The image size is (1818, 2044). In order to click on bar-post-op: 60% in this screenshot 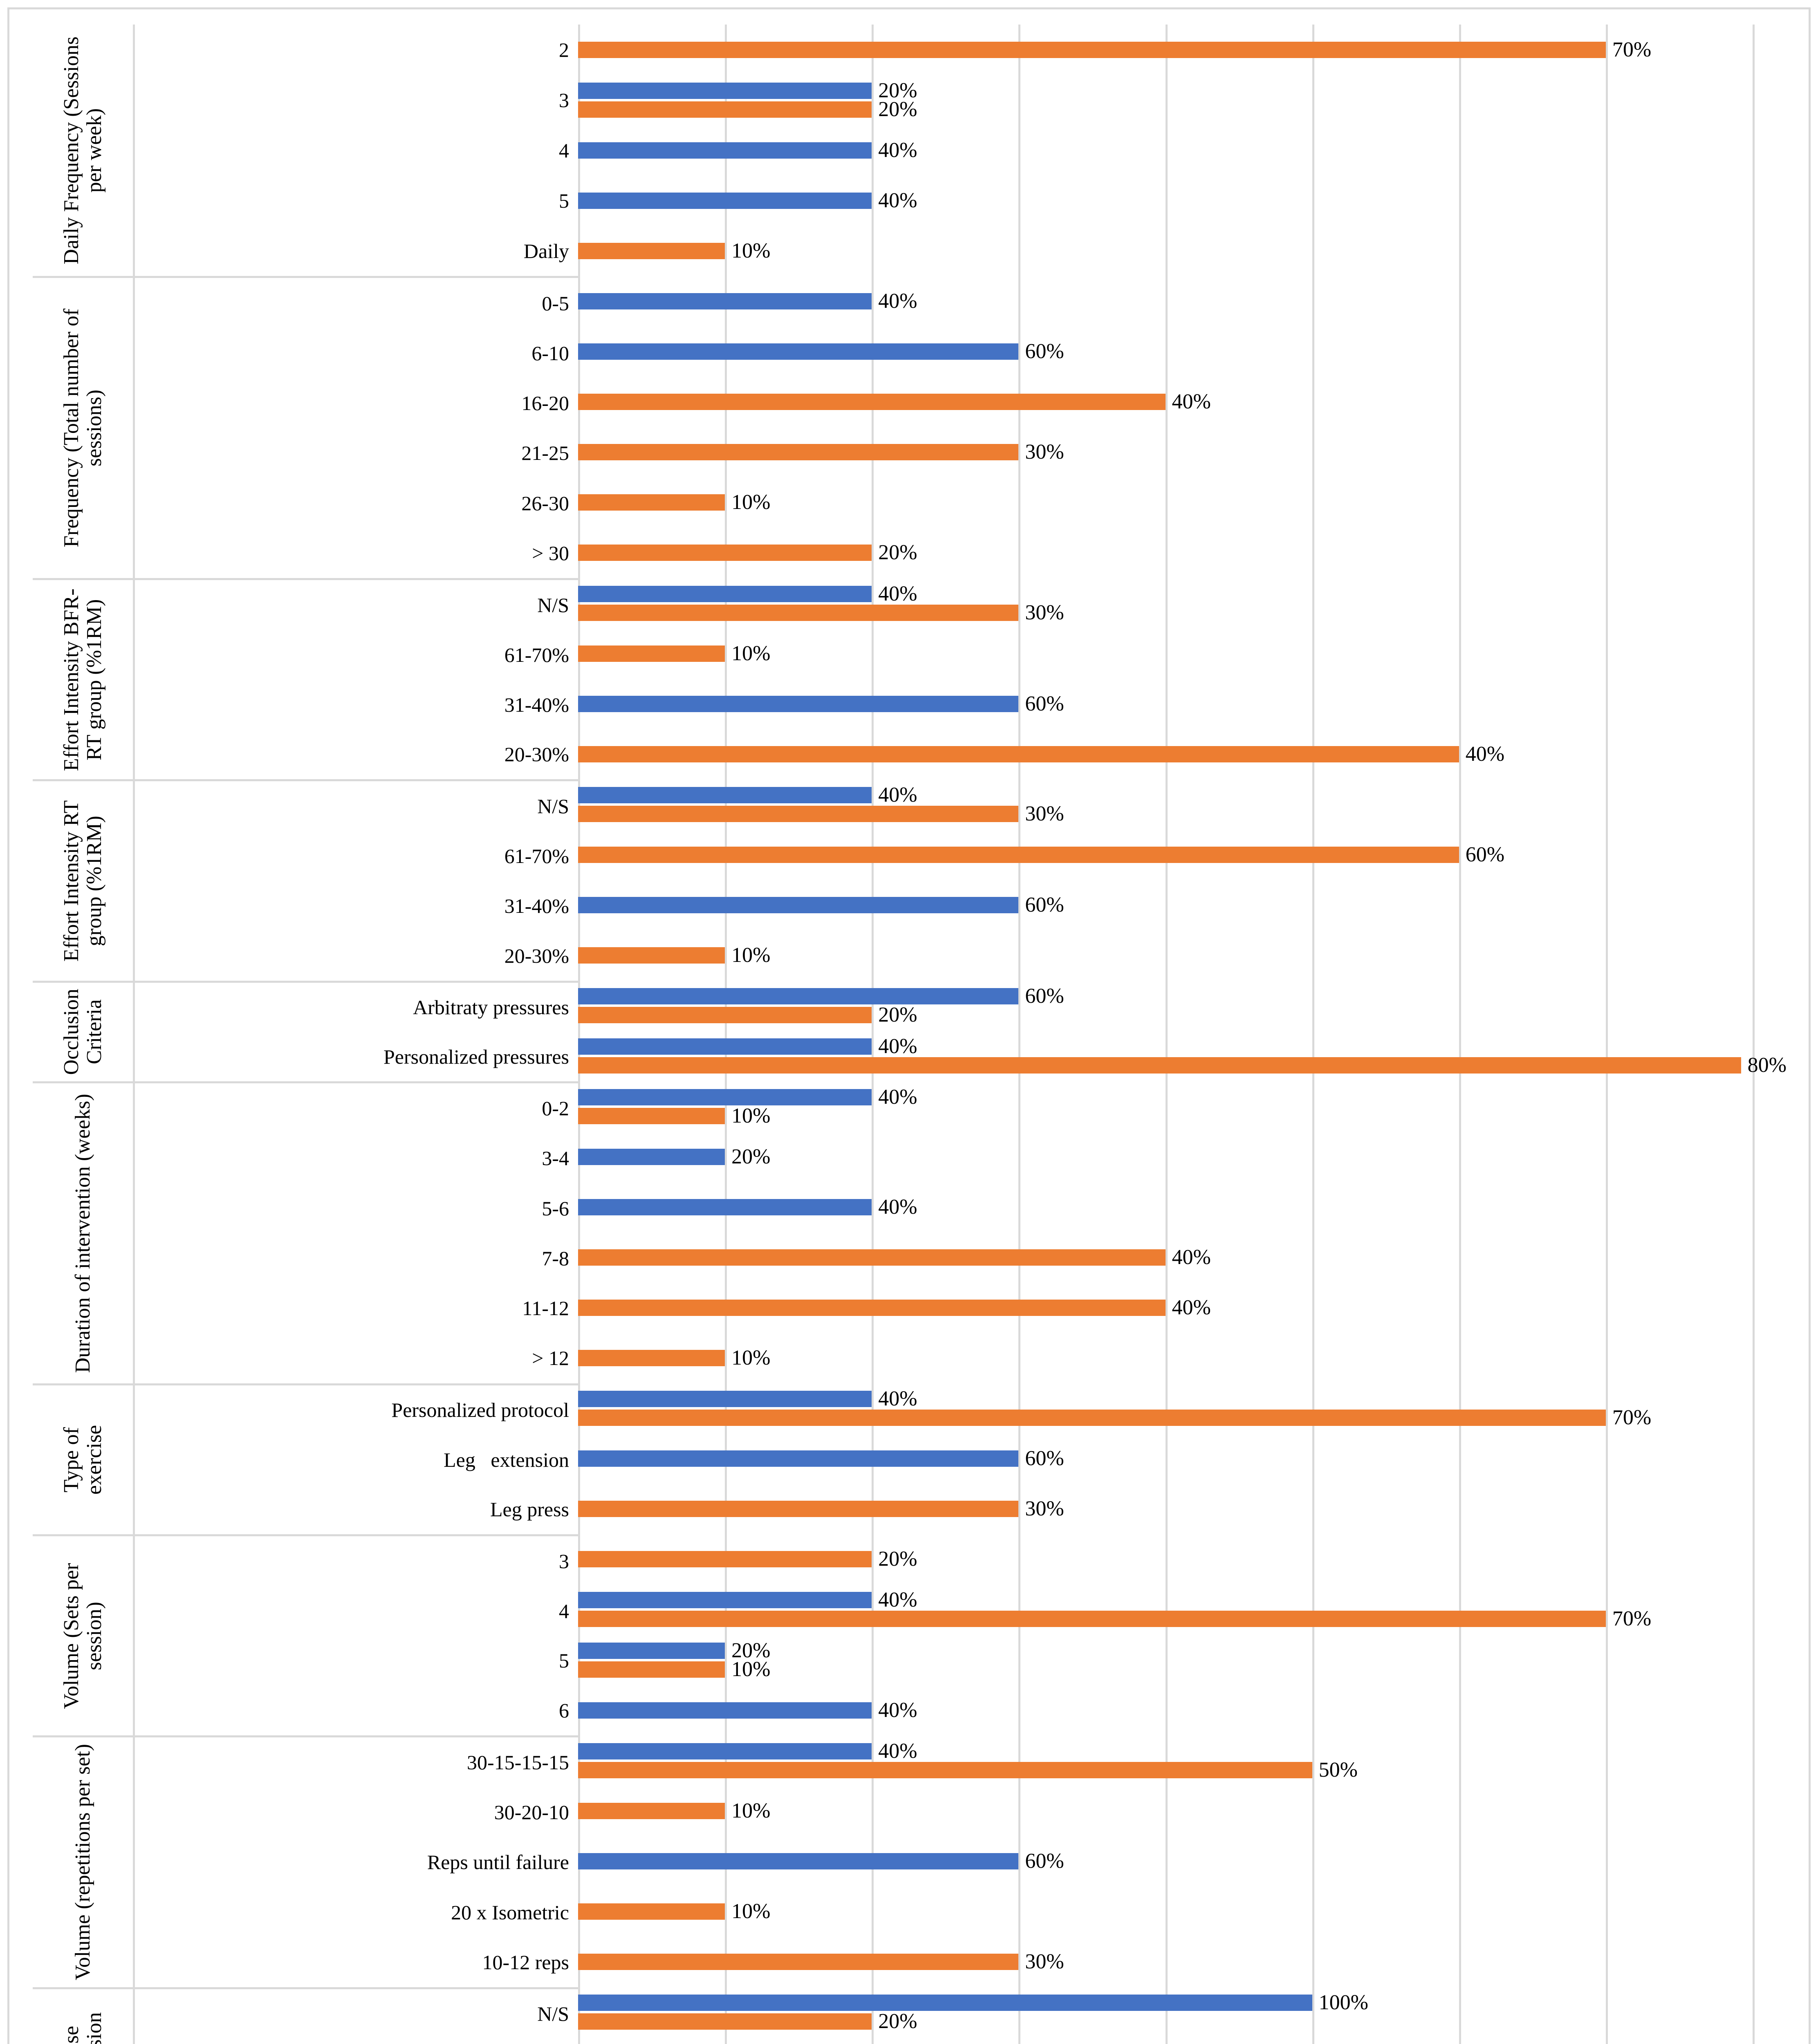, I will do `click(1182, 855)`.